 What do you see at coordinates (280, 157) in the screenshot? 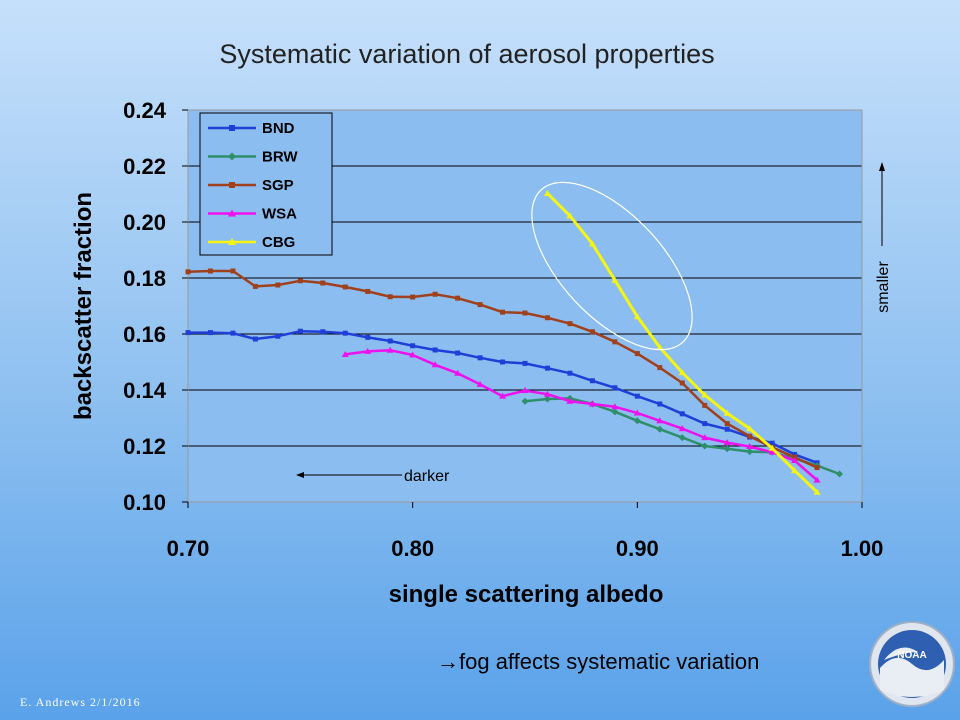
I see `legend-label: BRW` at bounding box center [280, 157].